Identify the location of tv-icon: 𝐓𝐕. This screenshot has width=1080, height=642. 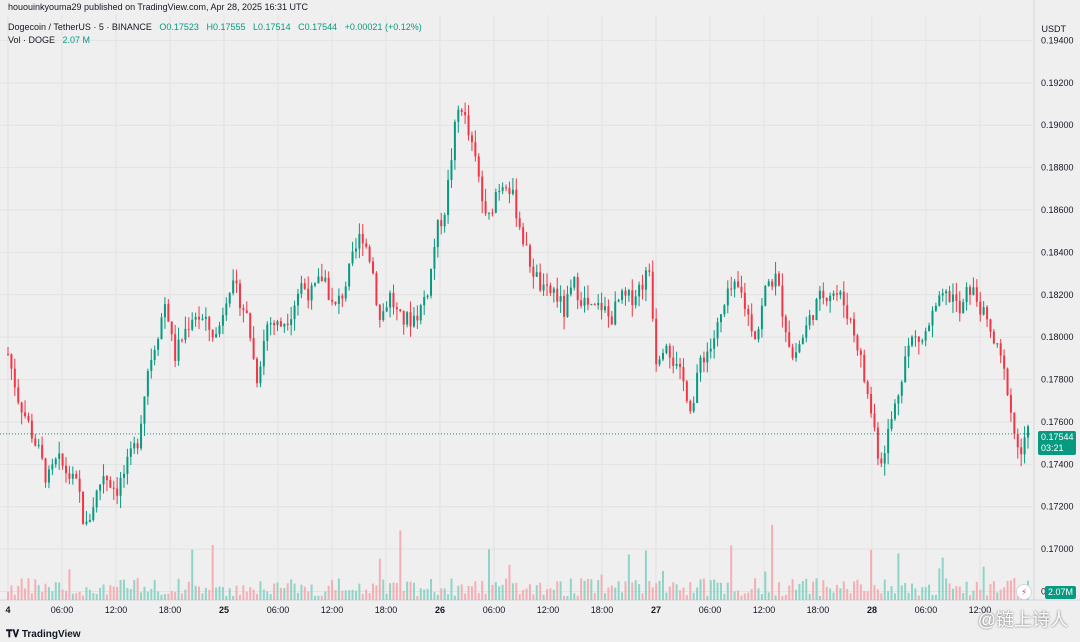
(14, 634).